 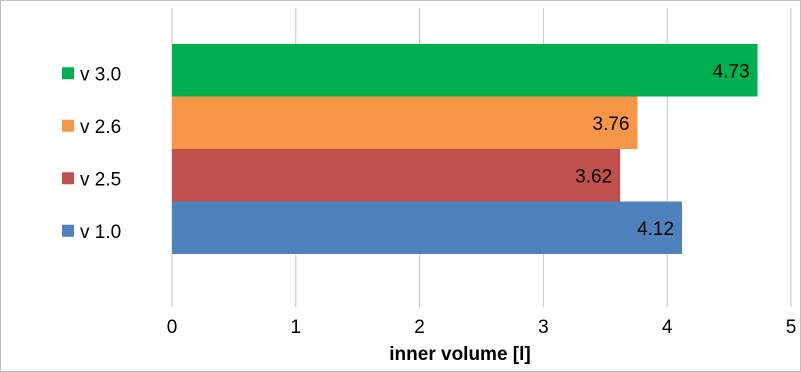 I want to click on legend-label-0: v 3.0, so click(x=100, y=74).